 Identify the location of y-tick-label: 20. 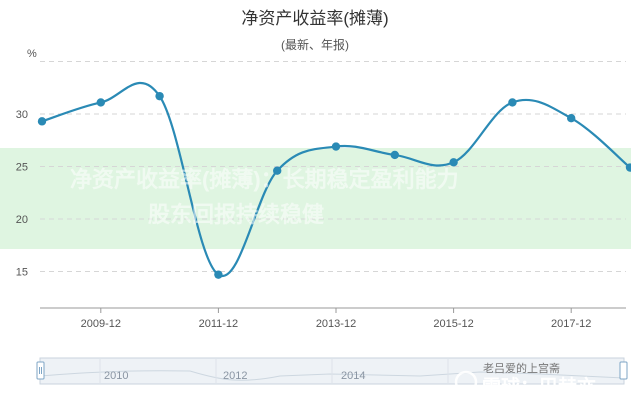
(22, 220).